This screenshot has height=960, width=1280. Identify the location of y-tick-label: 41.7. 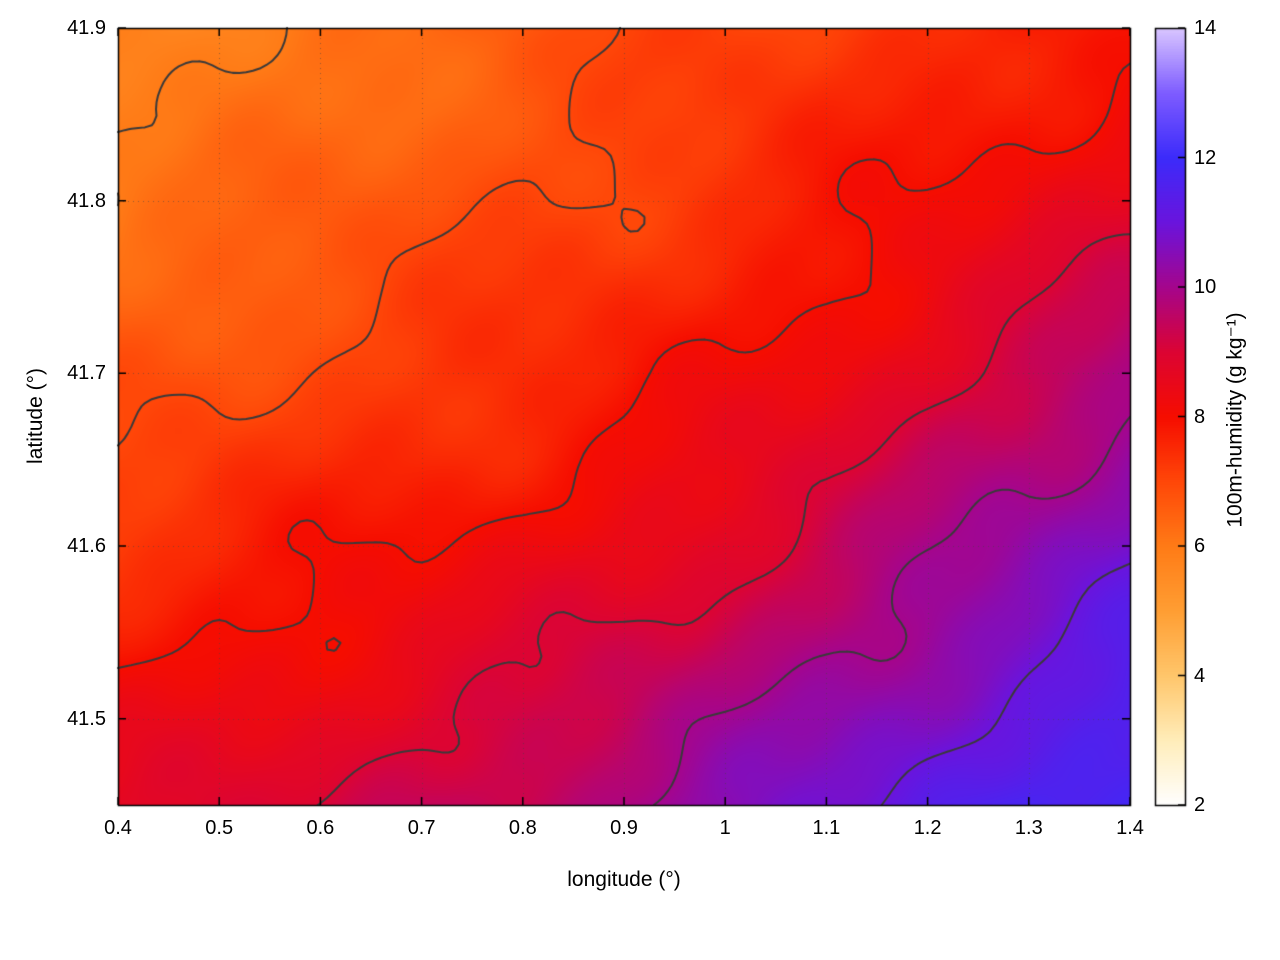
(86, 373).